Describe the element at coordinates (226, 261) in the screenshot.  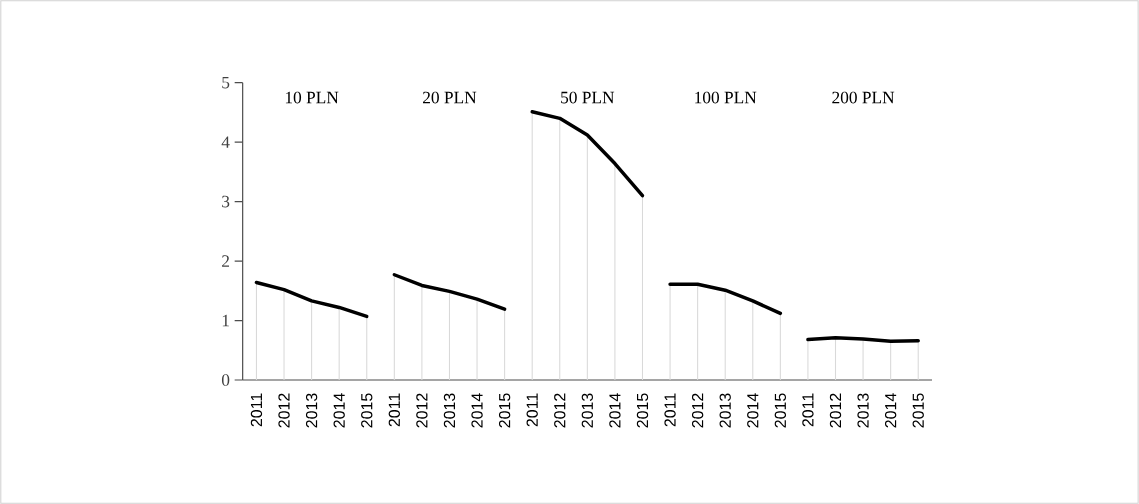
I see `y-tick-label: 2` at that location.